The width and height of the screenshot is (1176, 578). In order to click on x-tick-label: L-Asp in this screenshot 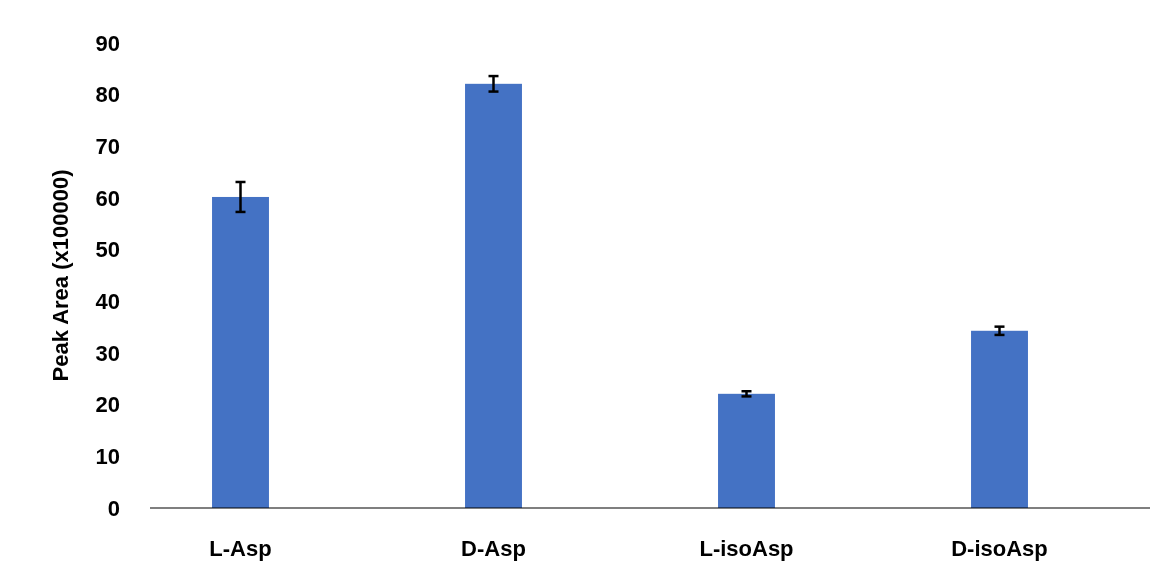, I will do `click(240, 548)`.